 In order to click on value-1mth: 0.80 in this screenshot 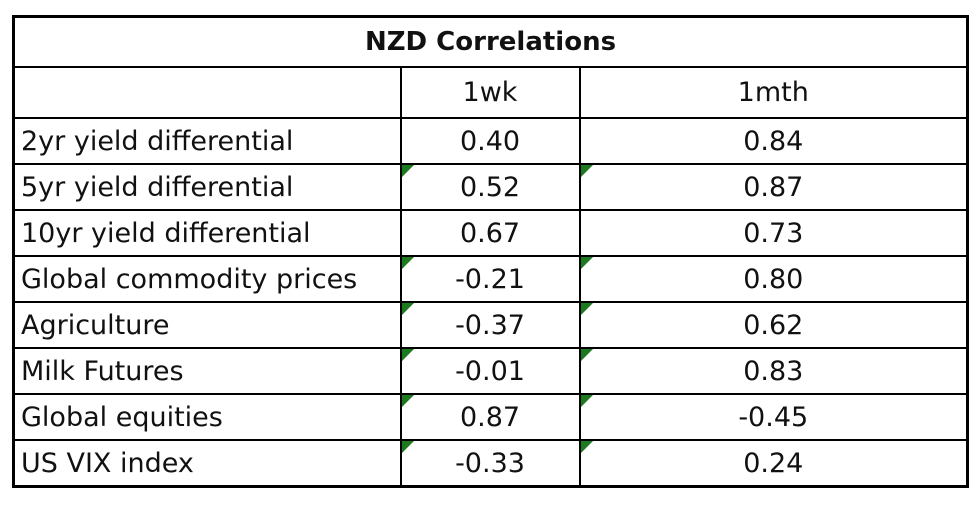, I will do `click(774, 279)`.